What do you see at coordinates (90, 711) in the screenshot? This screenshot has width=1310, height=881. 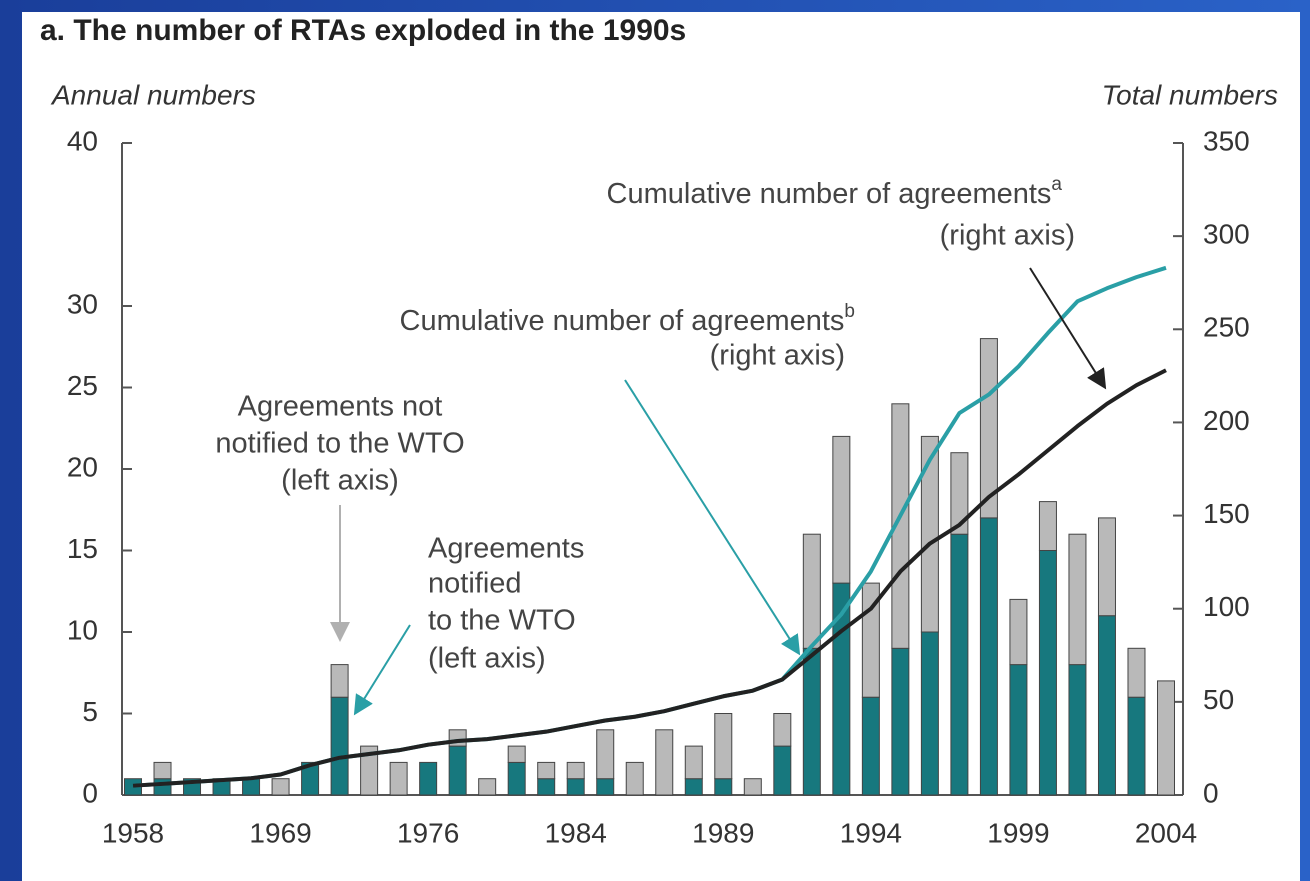 I see `y-tick-label: 5` at bounding box center [90, 711].